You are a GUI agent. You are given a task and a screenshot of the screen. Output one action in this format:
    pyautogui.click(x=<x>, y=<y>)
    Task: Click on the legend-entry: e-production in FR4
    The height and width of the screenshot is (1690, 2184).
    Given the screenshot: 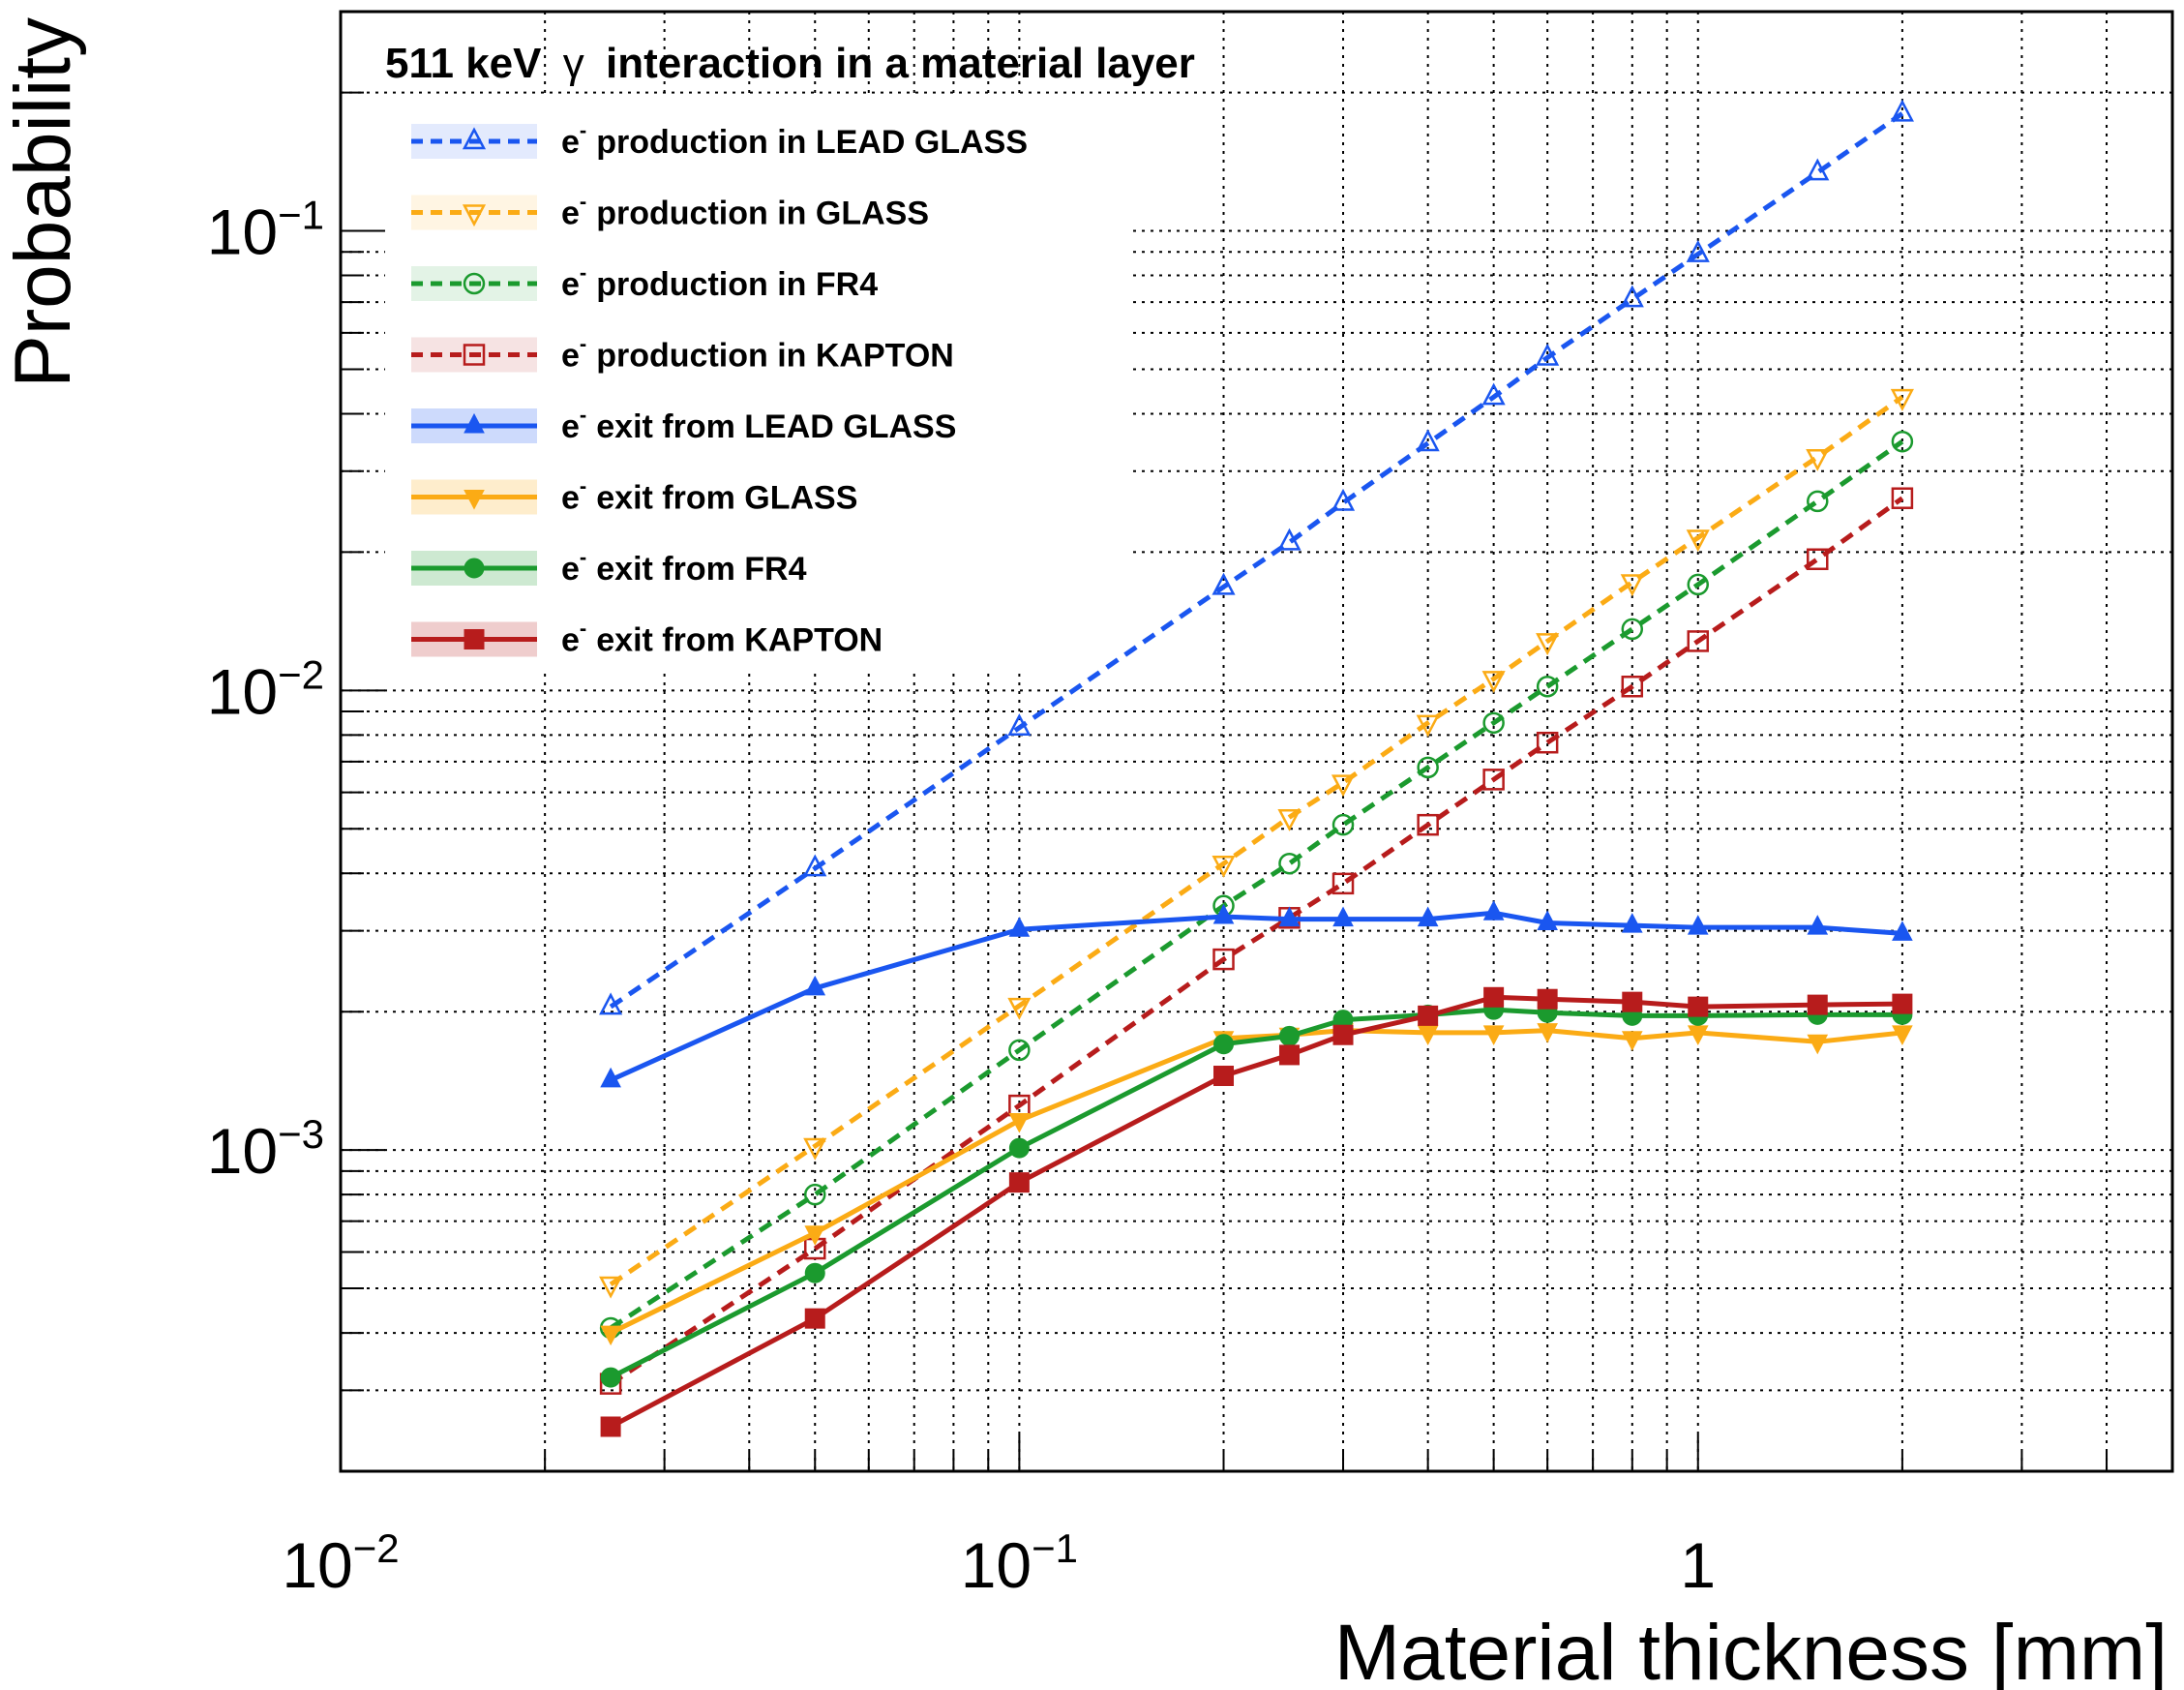 What is the action you would take?
    pyautogui.click(x=644, y=281)
    